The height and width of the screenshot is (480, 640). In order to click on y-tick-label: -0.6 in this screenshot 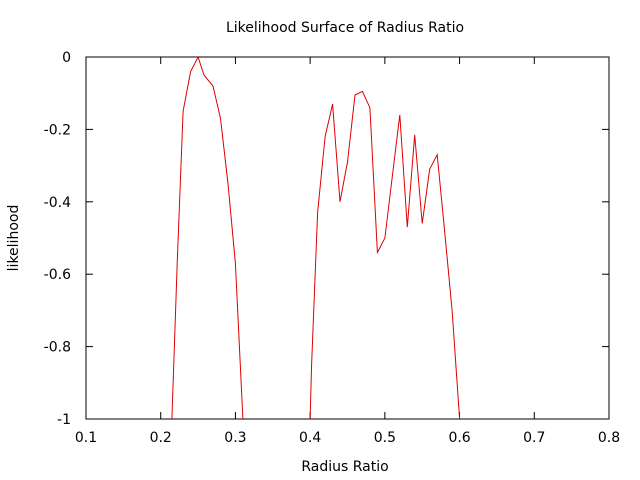, I will do `click(57, 275)`.